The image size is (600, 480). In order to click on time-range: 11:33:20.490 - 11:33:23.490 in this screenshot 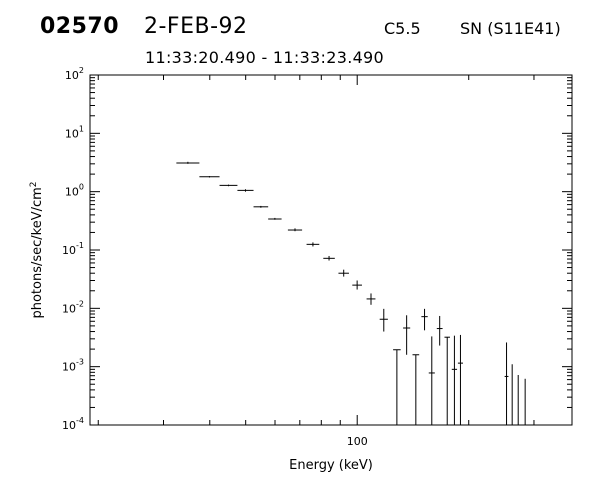, I will do `click(265, 57)`.